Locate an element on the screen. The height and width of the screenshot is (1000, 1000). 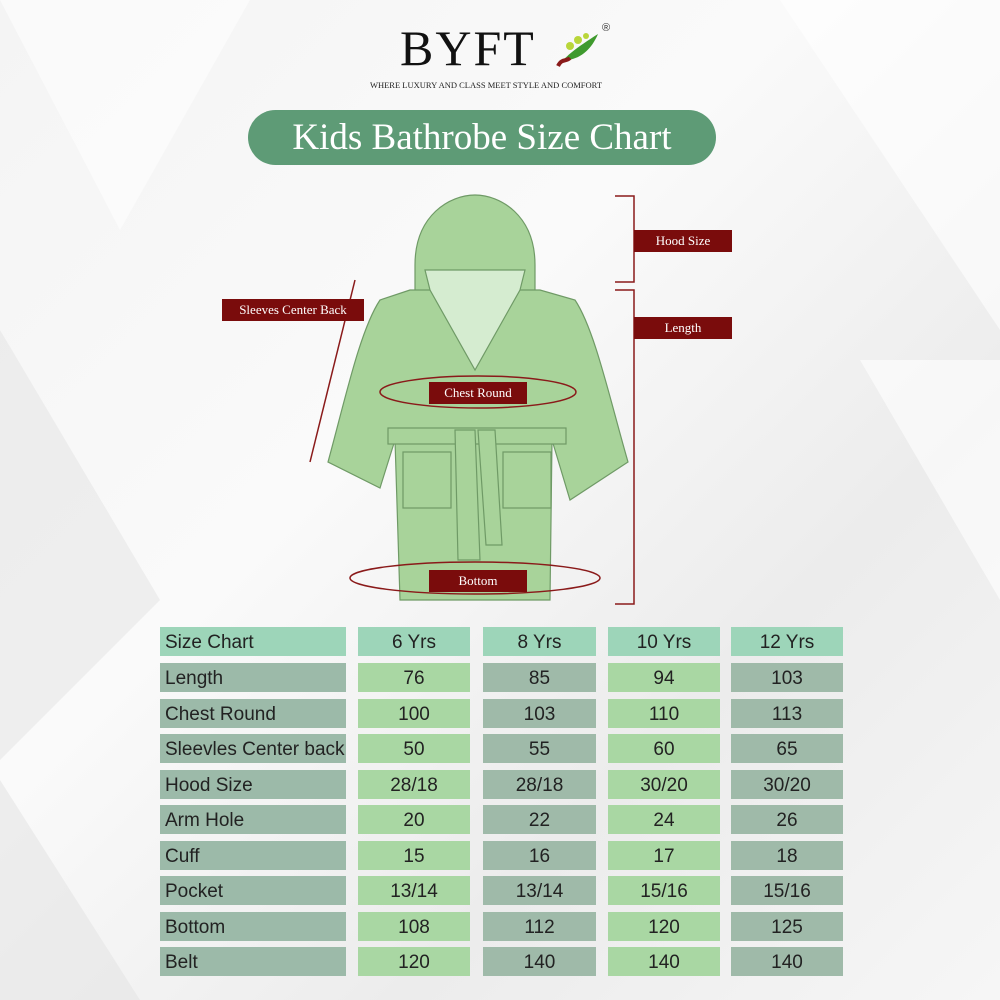
table-cell: 22 is located at coordinates (539, 819).